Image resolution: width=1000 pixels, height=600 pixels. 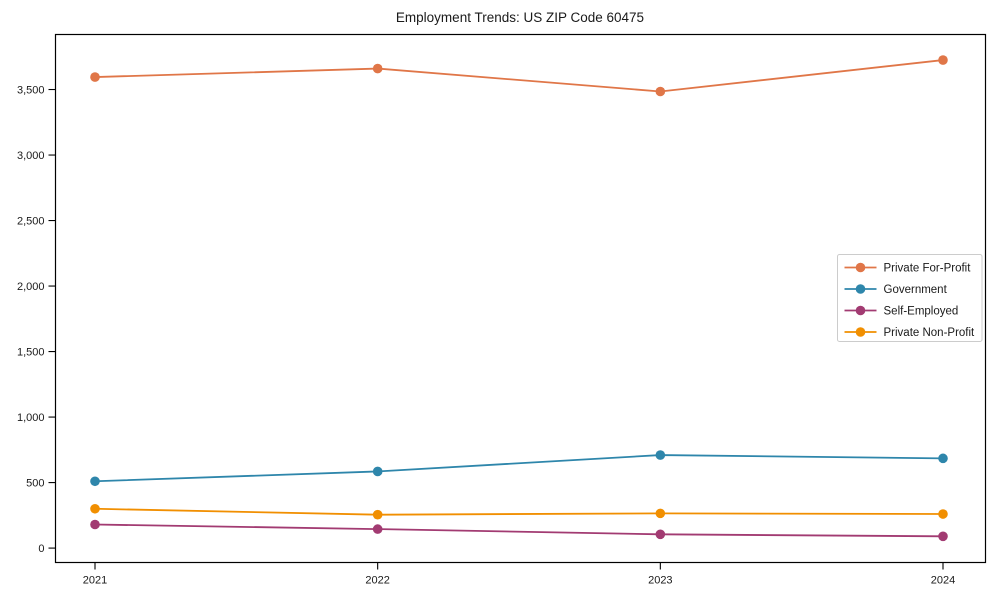 What do you see at coordinates (41, 549) in the screenshot?
I see `y-tick-label: 0` at bounding box center [41, 549].